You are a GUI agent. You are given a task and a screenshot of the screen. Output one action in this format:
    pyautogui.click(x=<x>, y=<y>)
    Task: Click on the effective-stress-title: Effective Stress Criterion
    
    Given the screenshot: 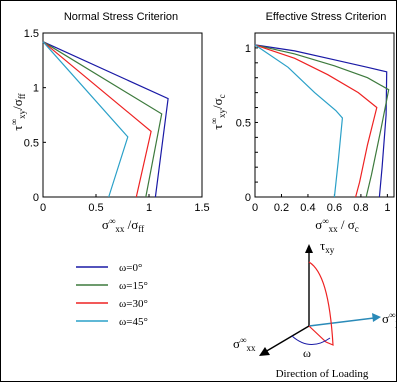 What is the action you would take?
    pyautogui.click(x=326, y=17)
    